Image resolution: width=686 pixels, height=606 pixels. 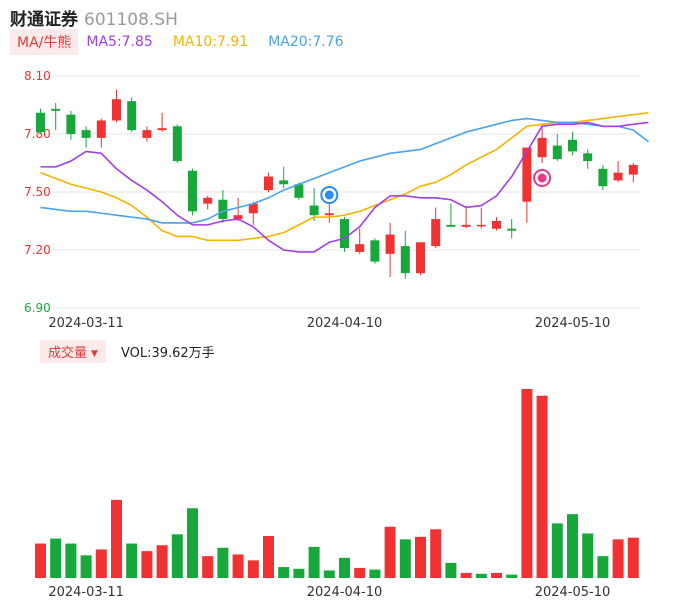 What do you see at coordinates (37, 192) in the screenshot?
I see `price-tick-label: 7.50` at bounding box center [37, 192].